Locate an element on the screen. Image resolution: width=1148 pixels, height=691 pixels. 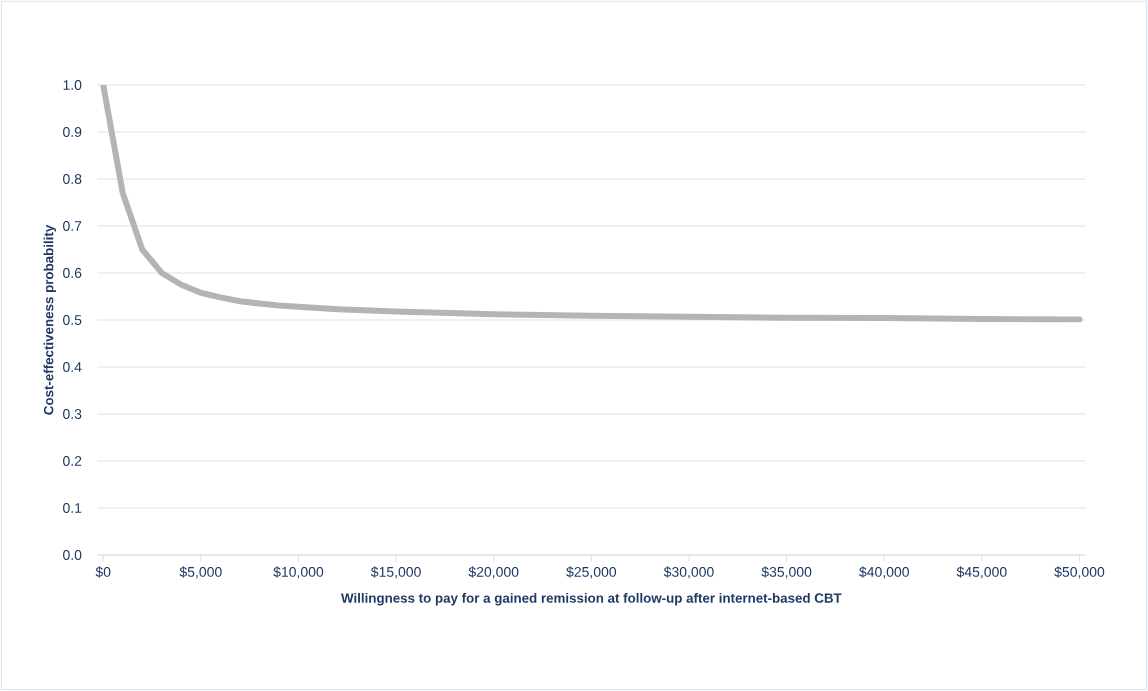
y-tick-label: 0.7 is located at coordinates (72, 226).